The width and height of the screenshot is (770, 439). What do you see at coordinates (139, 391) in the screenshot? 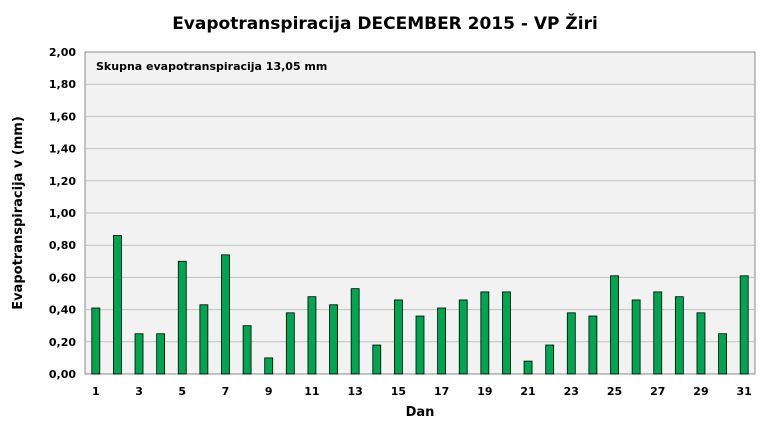
I see `x-tick-label: 3` at bounding box center [139, 391].